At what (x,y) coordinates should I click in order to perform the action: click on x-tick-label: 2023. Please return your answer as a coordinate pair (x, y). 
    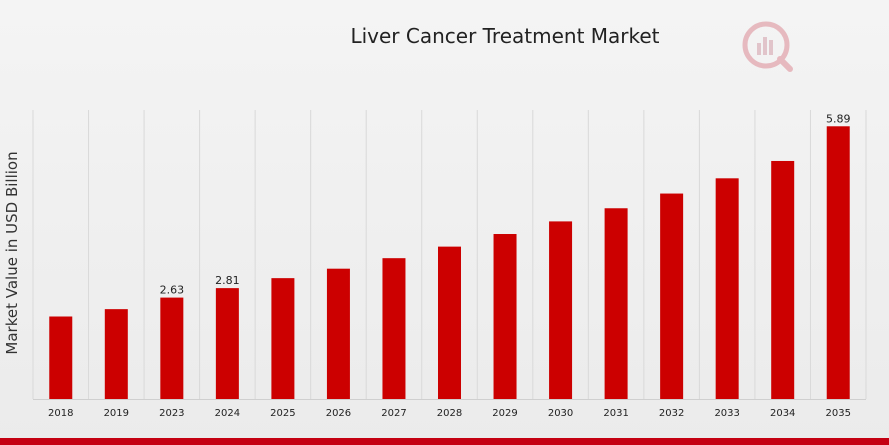
    Looking at the image, I should click on (171, 413).